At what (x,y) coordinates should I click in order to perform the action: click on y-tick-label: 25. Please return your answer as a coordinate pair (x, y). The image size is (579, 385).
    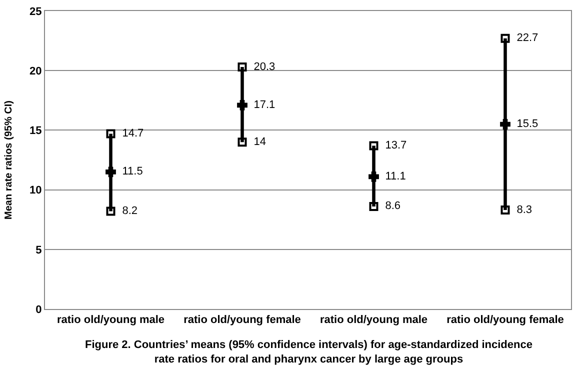
    Looking at the image, I should click on (36, 12).